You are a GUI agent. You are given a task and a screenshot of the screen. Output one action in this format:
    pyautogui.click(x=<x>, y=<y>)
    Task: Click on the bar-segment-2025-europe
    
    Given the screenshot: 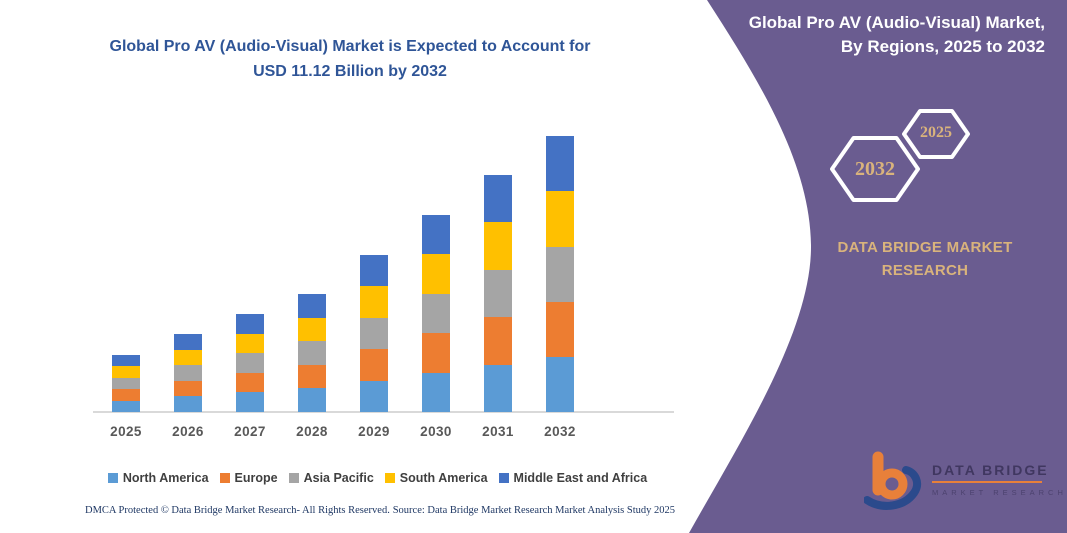 What is the action you would take?
    pyautogui.click(x=126, y=395)
    